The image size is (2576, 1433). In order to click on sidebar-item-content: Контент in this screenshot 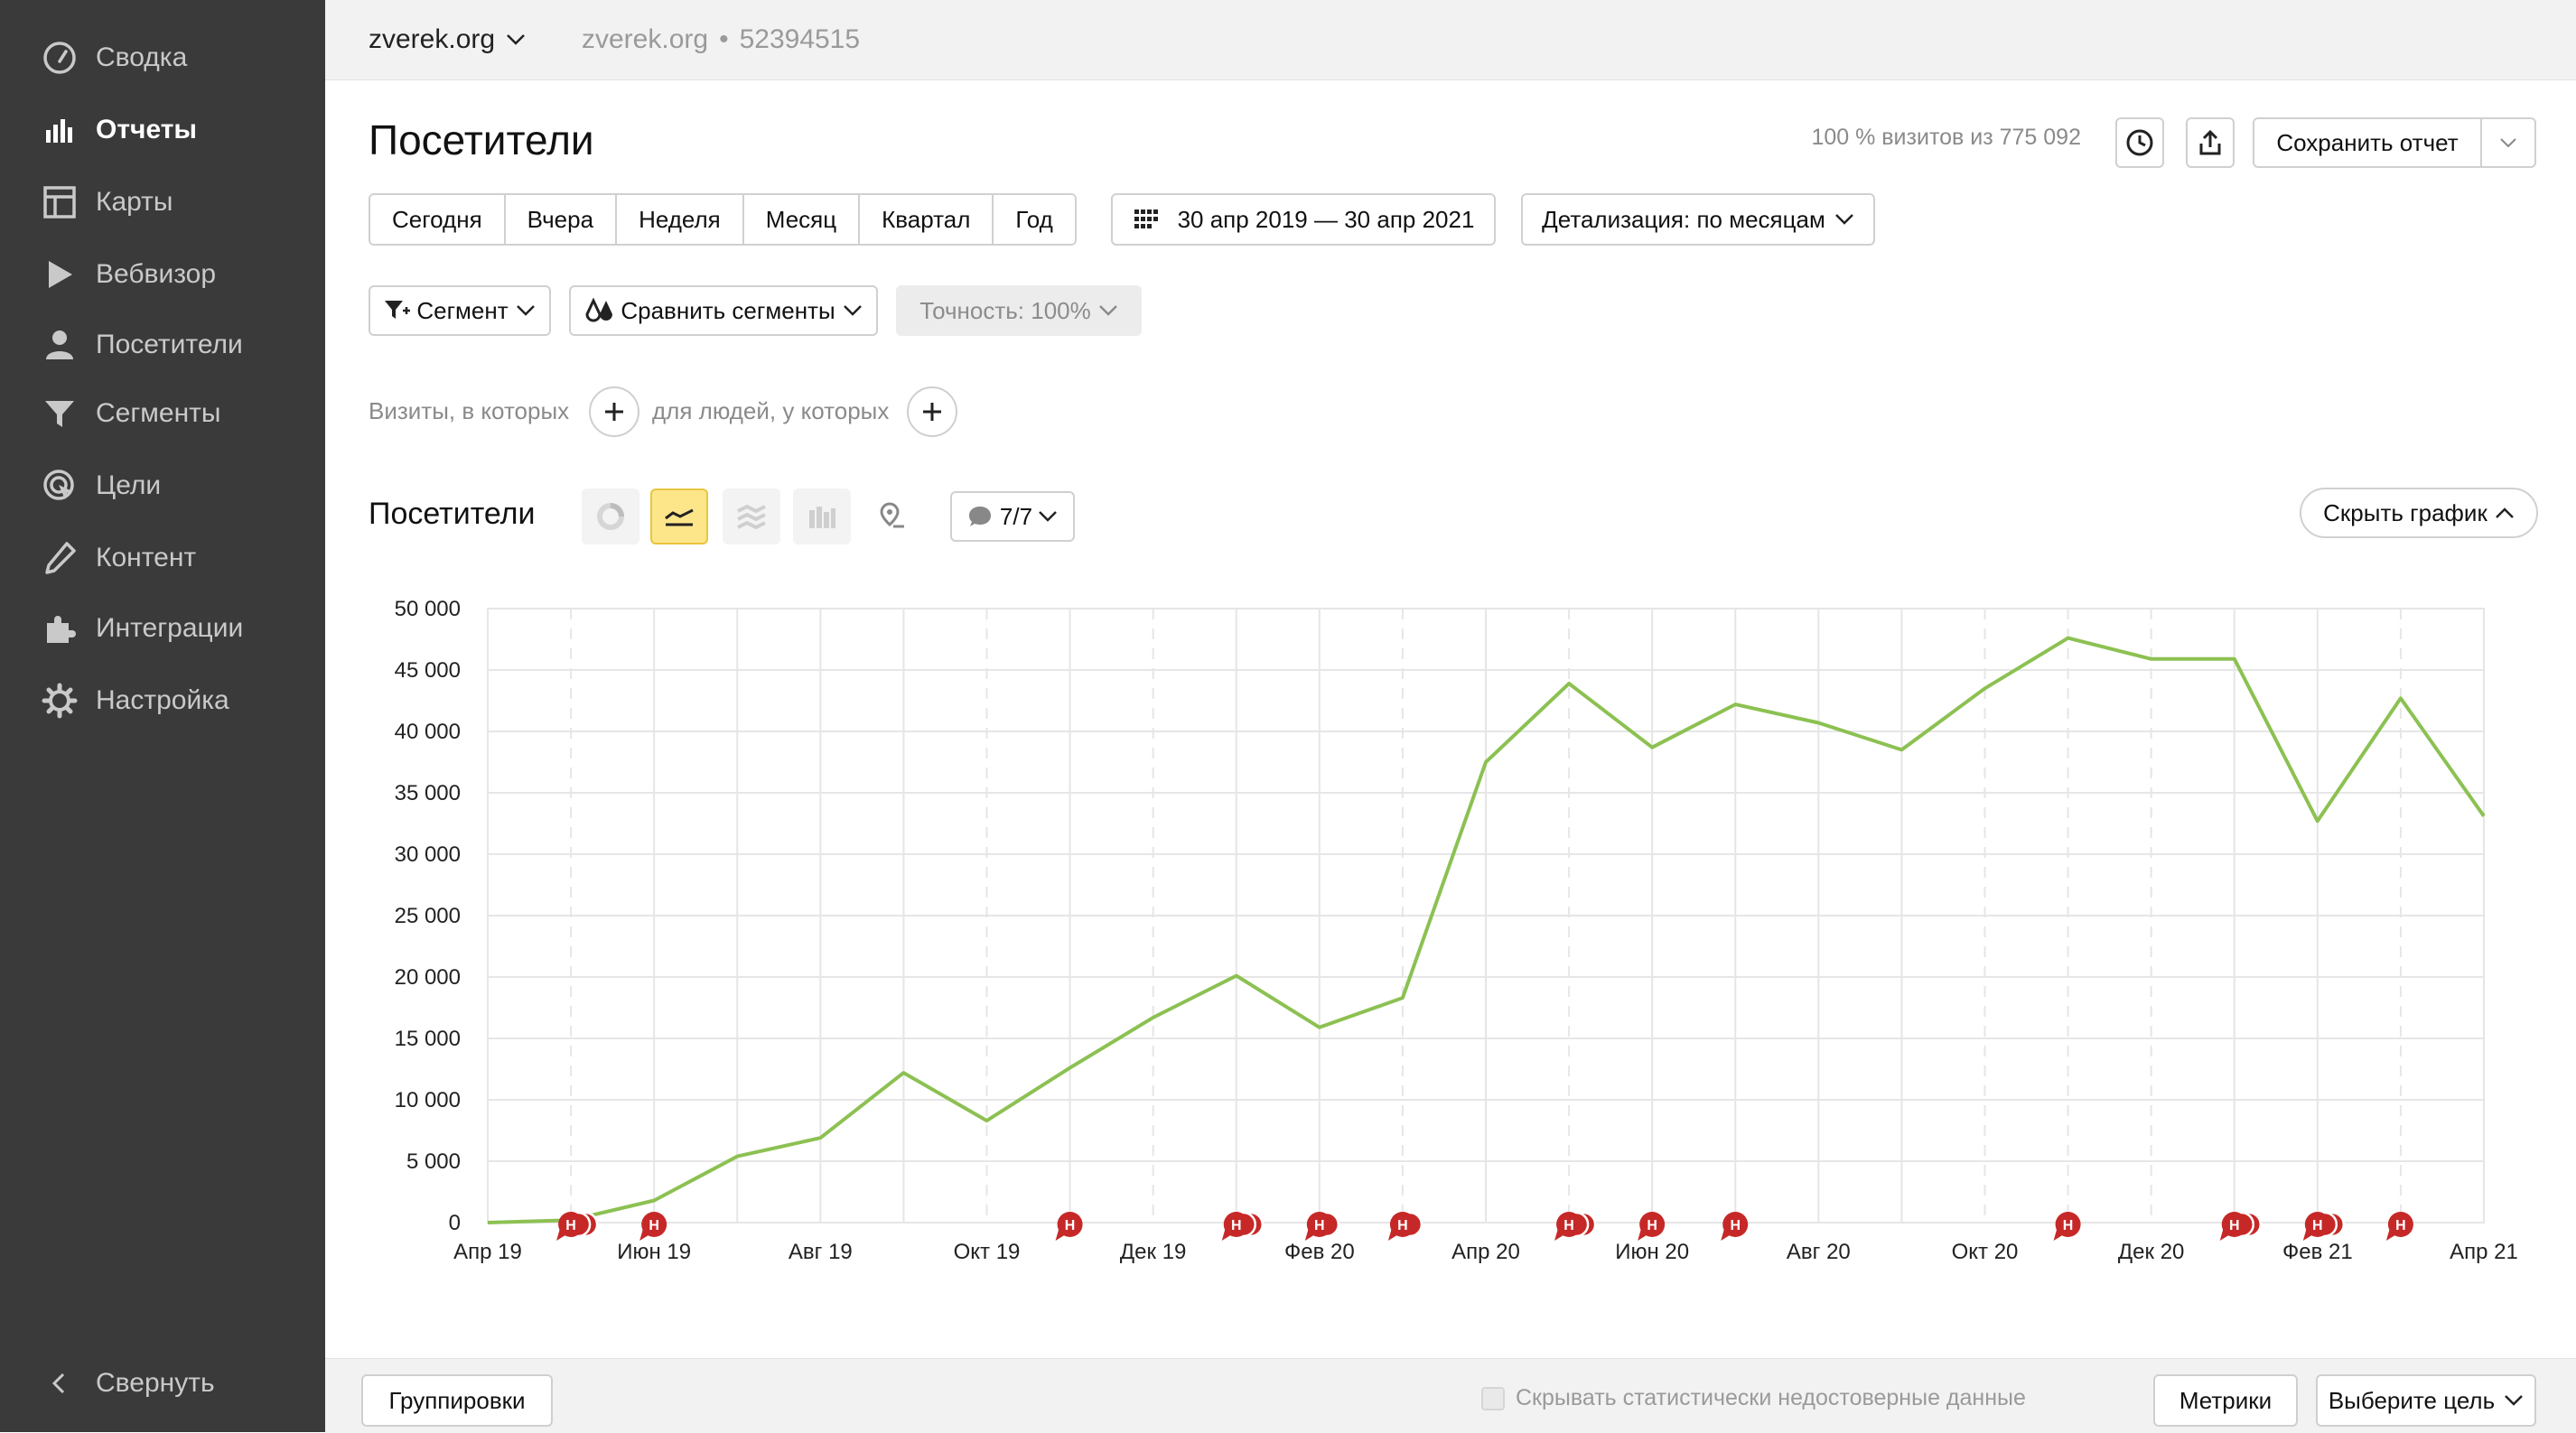, I will do `click(118, 558)`.